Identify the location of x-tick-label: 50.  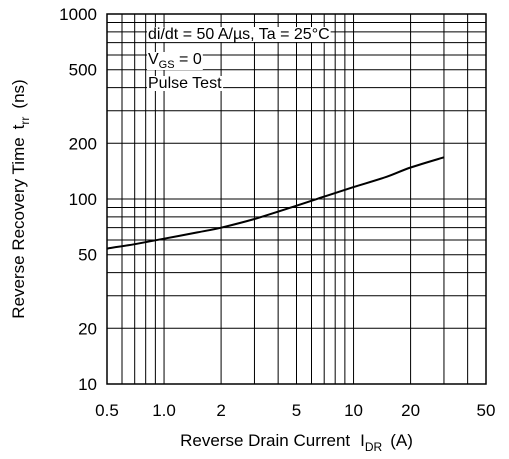
(486, 410).